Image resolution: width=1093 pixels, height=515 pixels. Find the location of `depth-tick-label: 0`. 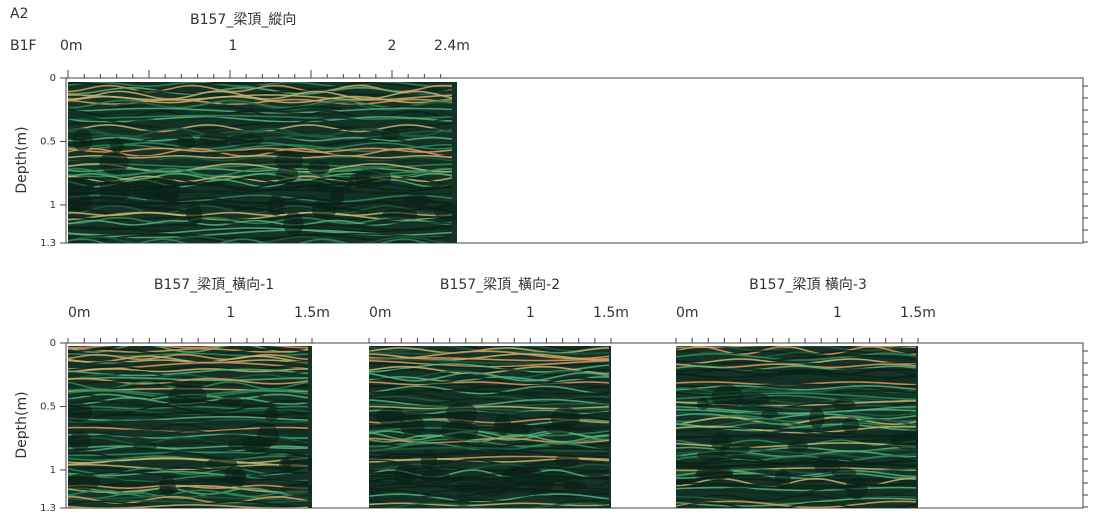

depth-tick-label: 0 is located at coordinates (53, 78).